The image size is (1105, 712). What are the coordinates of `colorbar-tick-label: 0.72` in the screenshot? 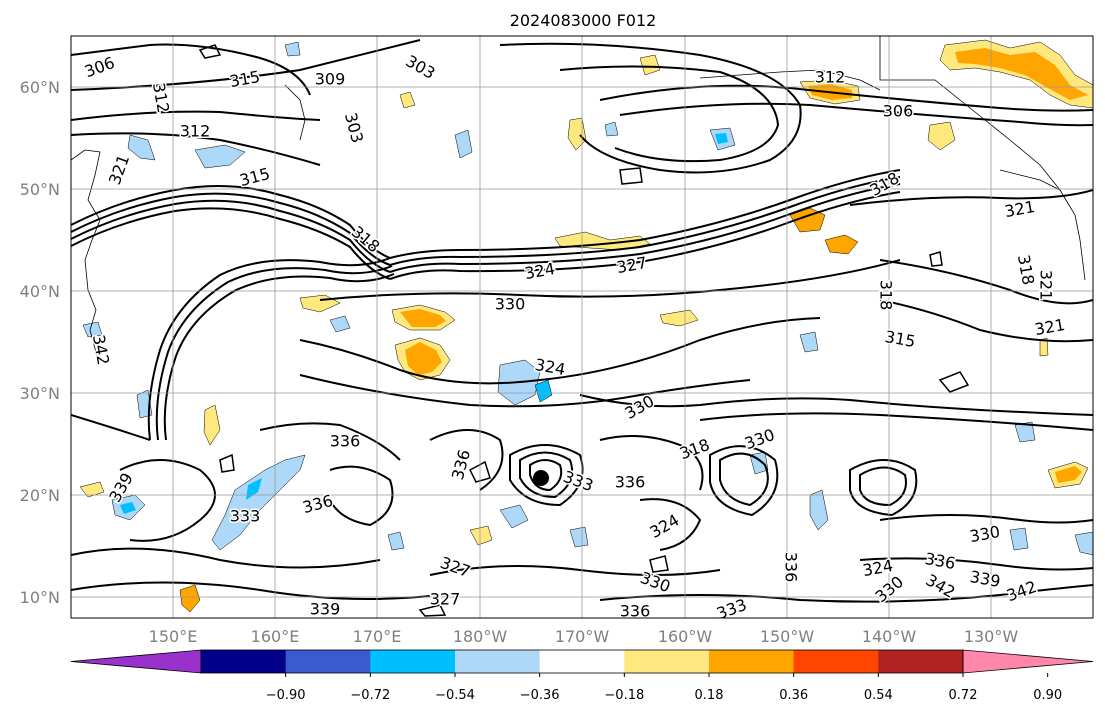 It's located at (963, 695).